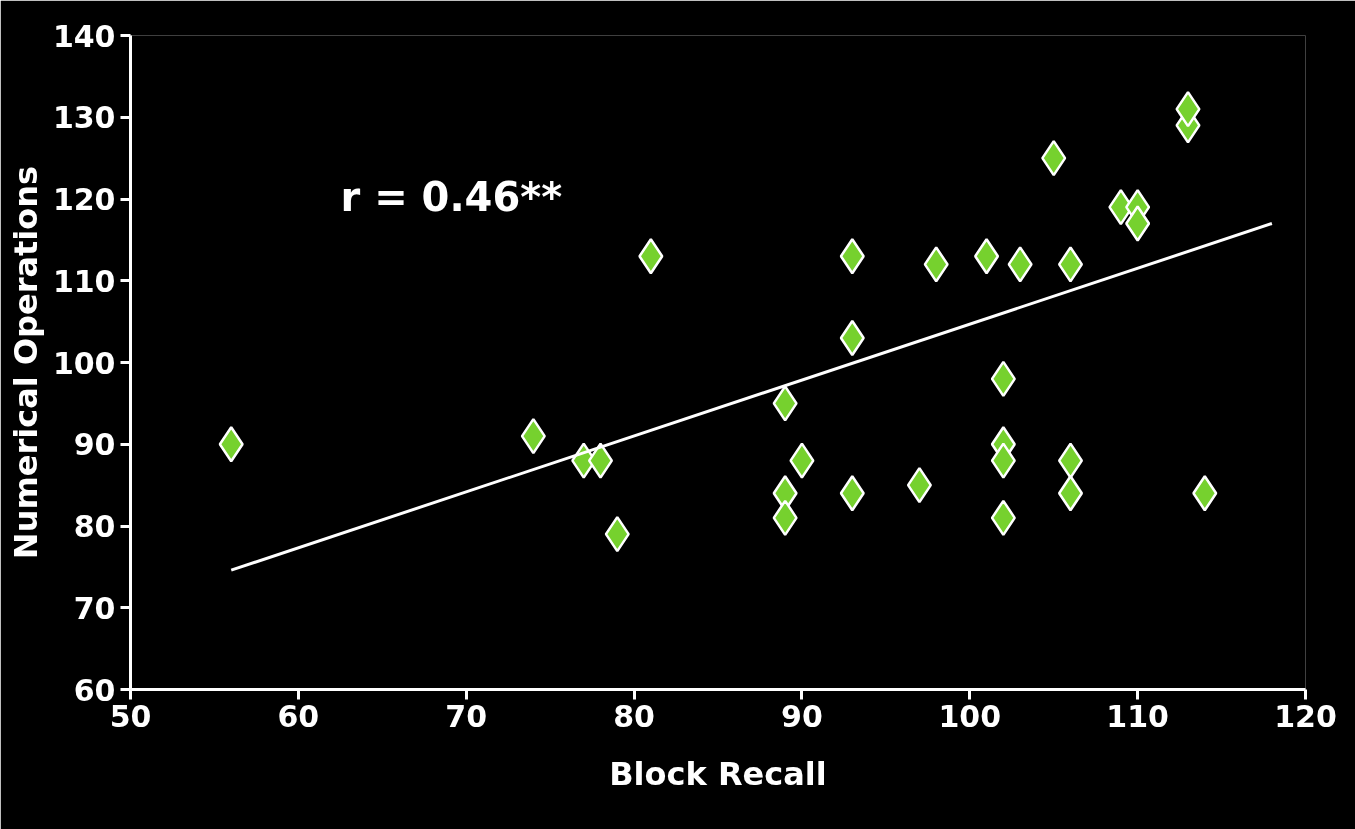 The width and height of the screenshot is (1355, 829). I want to click on y-tick-label: 120, so click(84, 199).